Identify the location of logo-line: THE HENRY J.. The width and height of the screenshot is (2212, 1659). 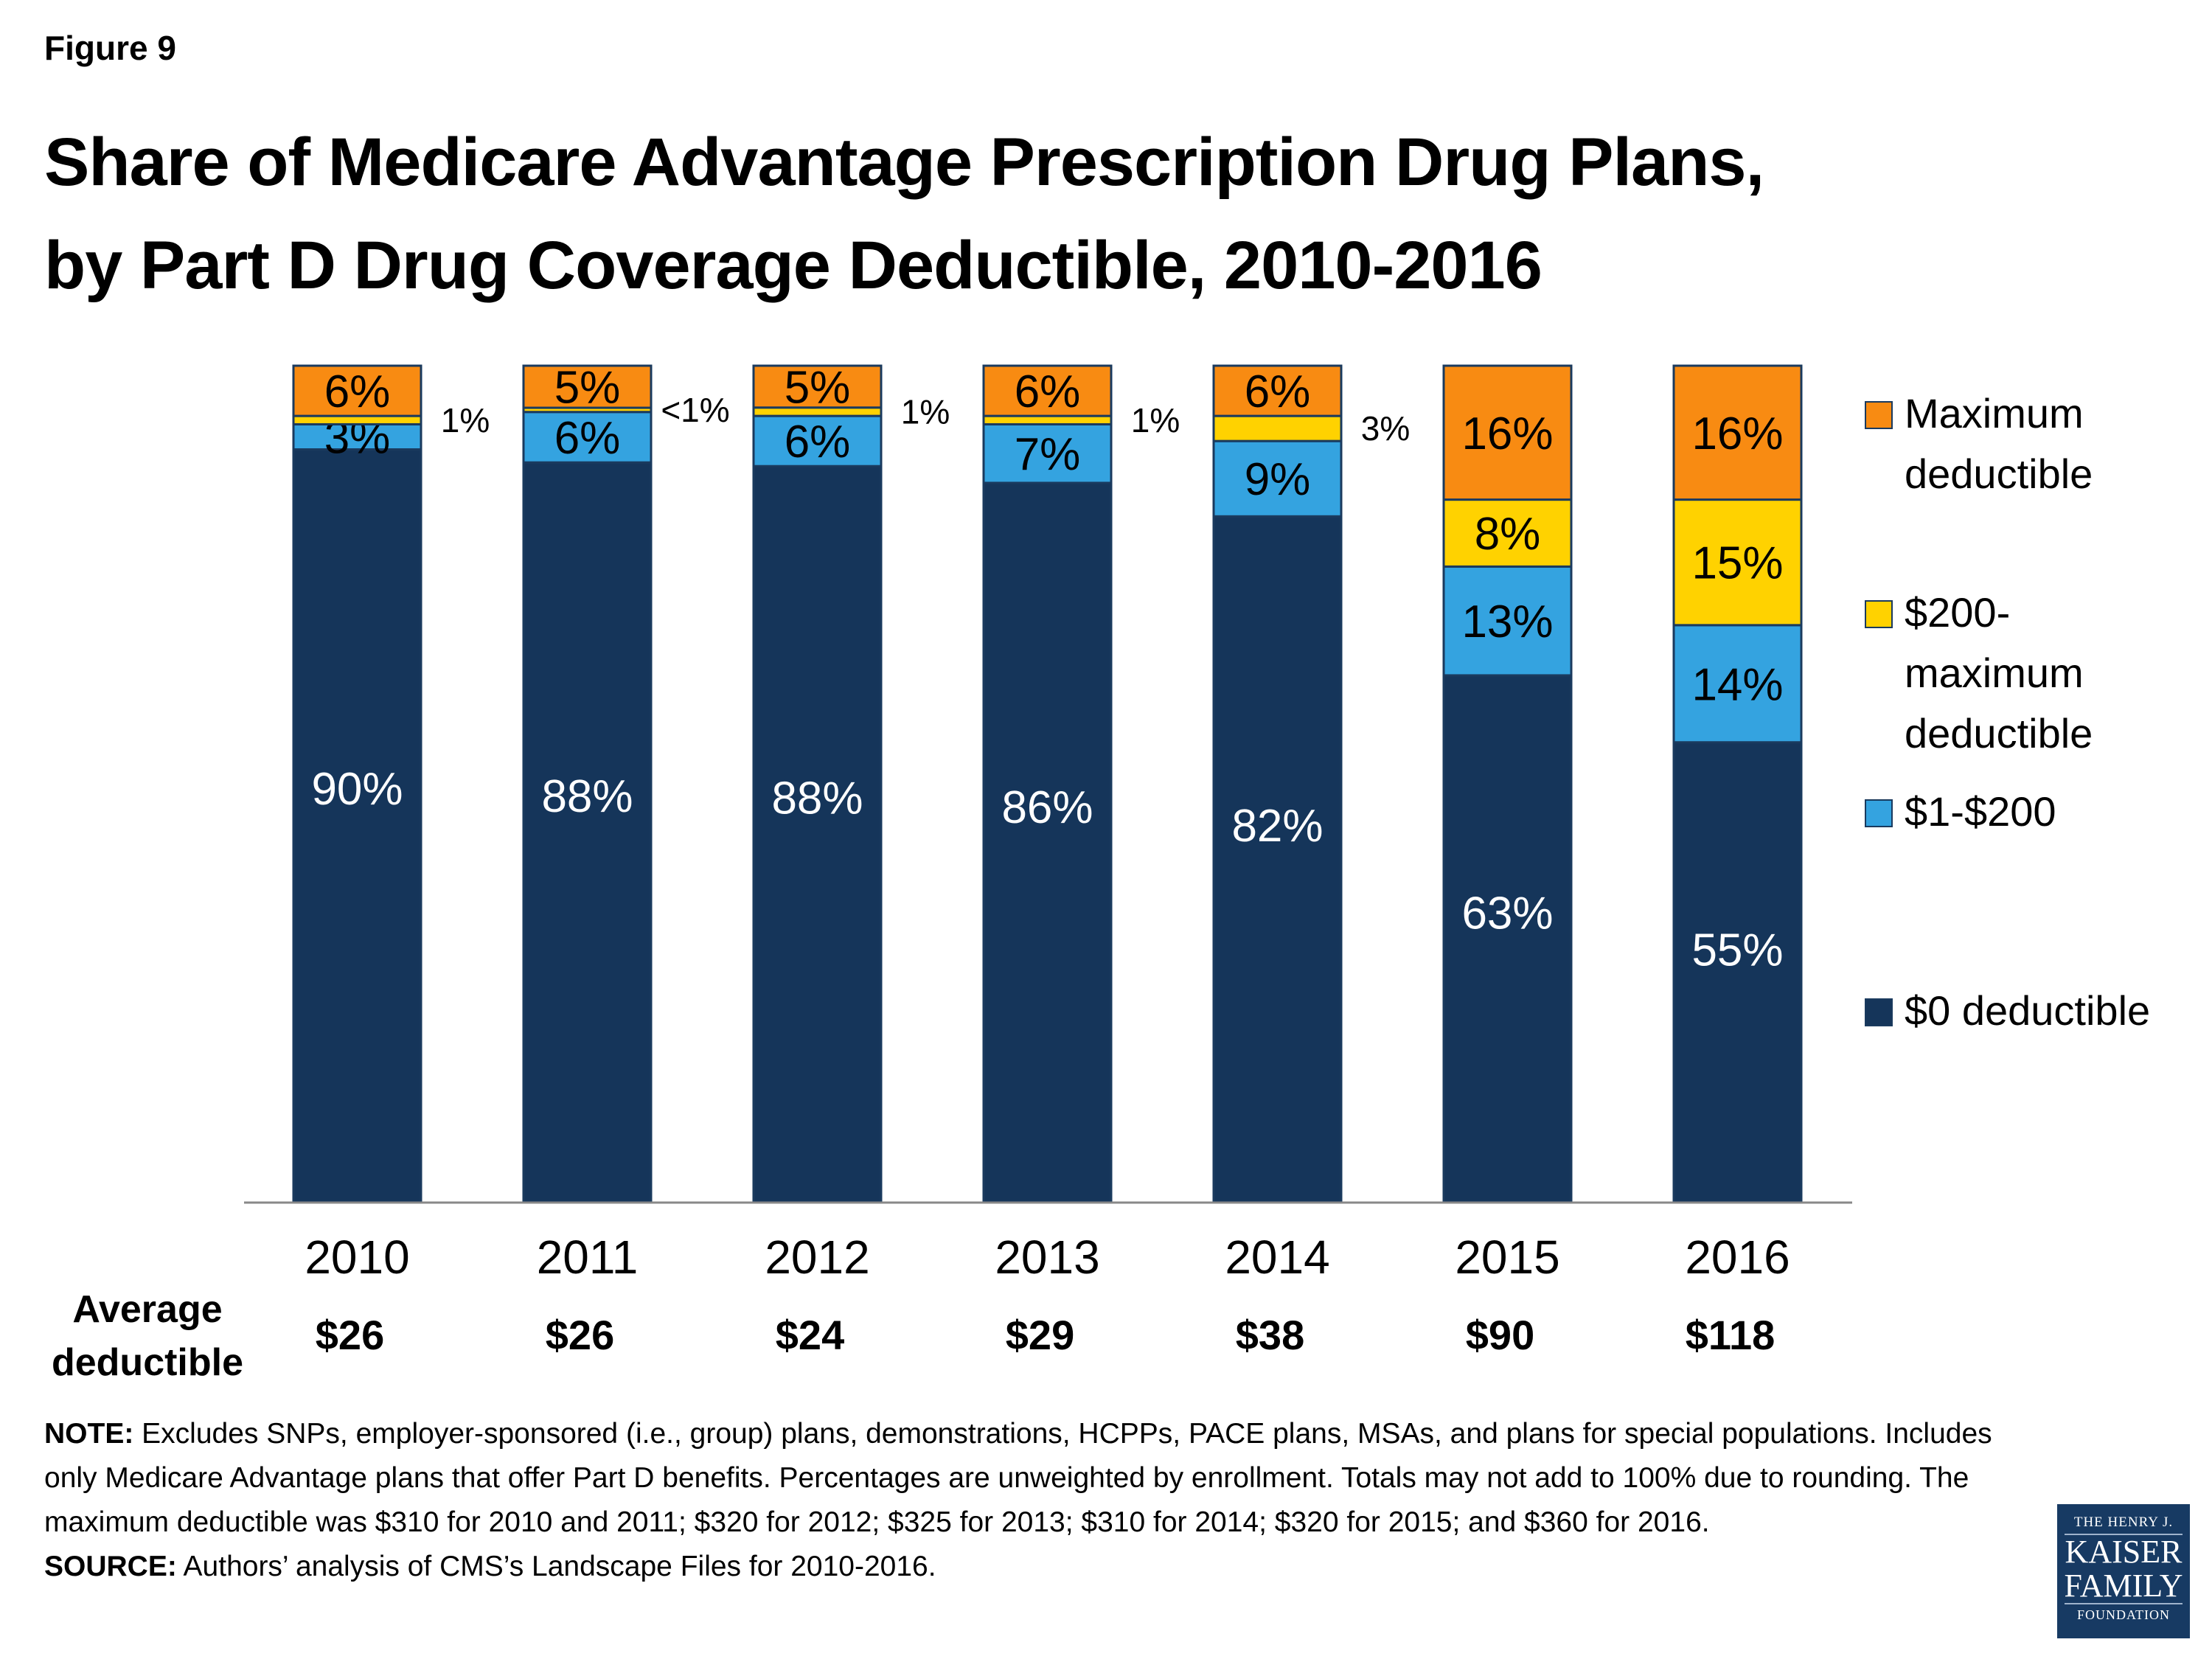
(2124, 1524).